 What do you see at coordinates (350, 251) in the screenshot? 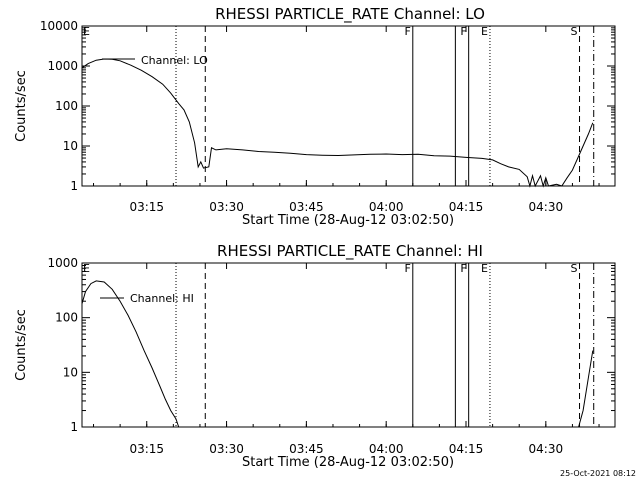
I see `panel-hi-title: RHESSI PARTICLE_RATE Channel: HI` at bounding box center [350, 251].